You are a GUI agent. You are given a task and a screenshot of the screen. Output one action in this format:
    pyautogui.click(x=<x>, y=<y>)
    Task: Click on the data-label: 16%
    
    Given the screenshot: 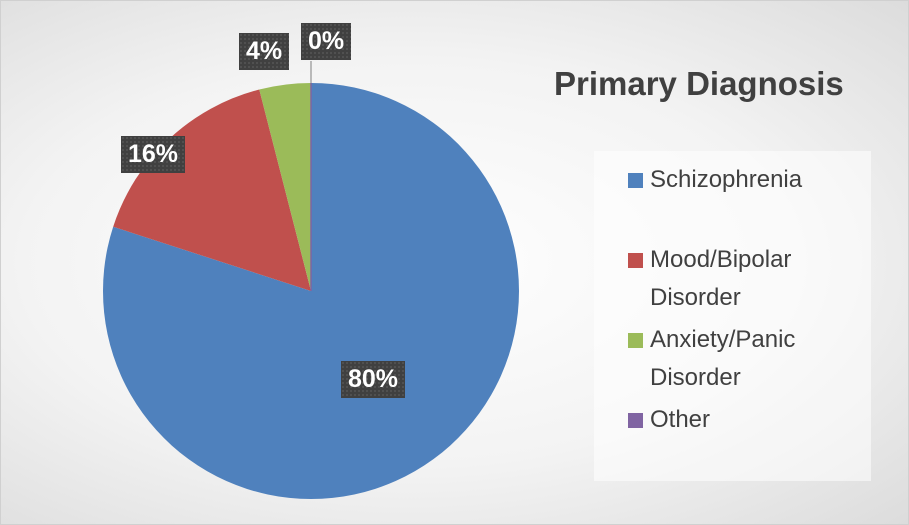 What is the action you would take?
    pyautogui.click(x=153, y=154)
    